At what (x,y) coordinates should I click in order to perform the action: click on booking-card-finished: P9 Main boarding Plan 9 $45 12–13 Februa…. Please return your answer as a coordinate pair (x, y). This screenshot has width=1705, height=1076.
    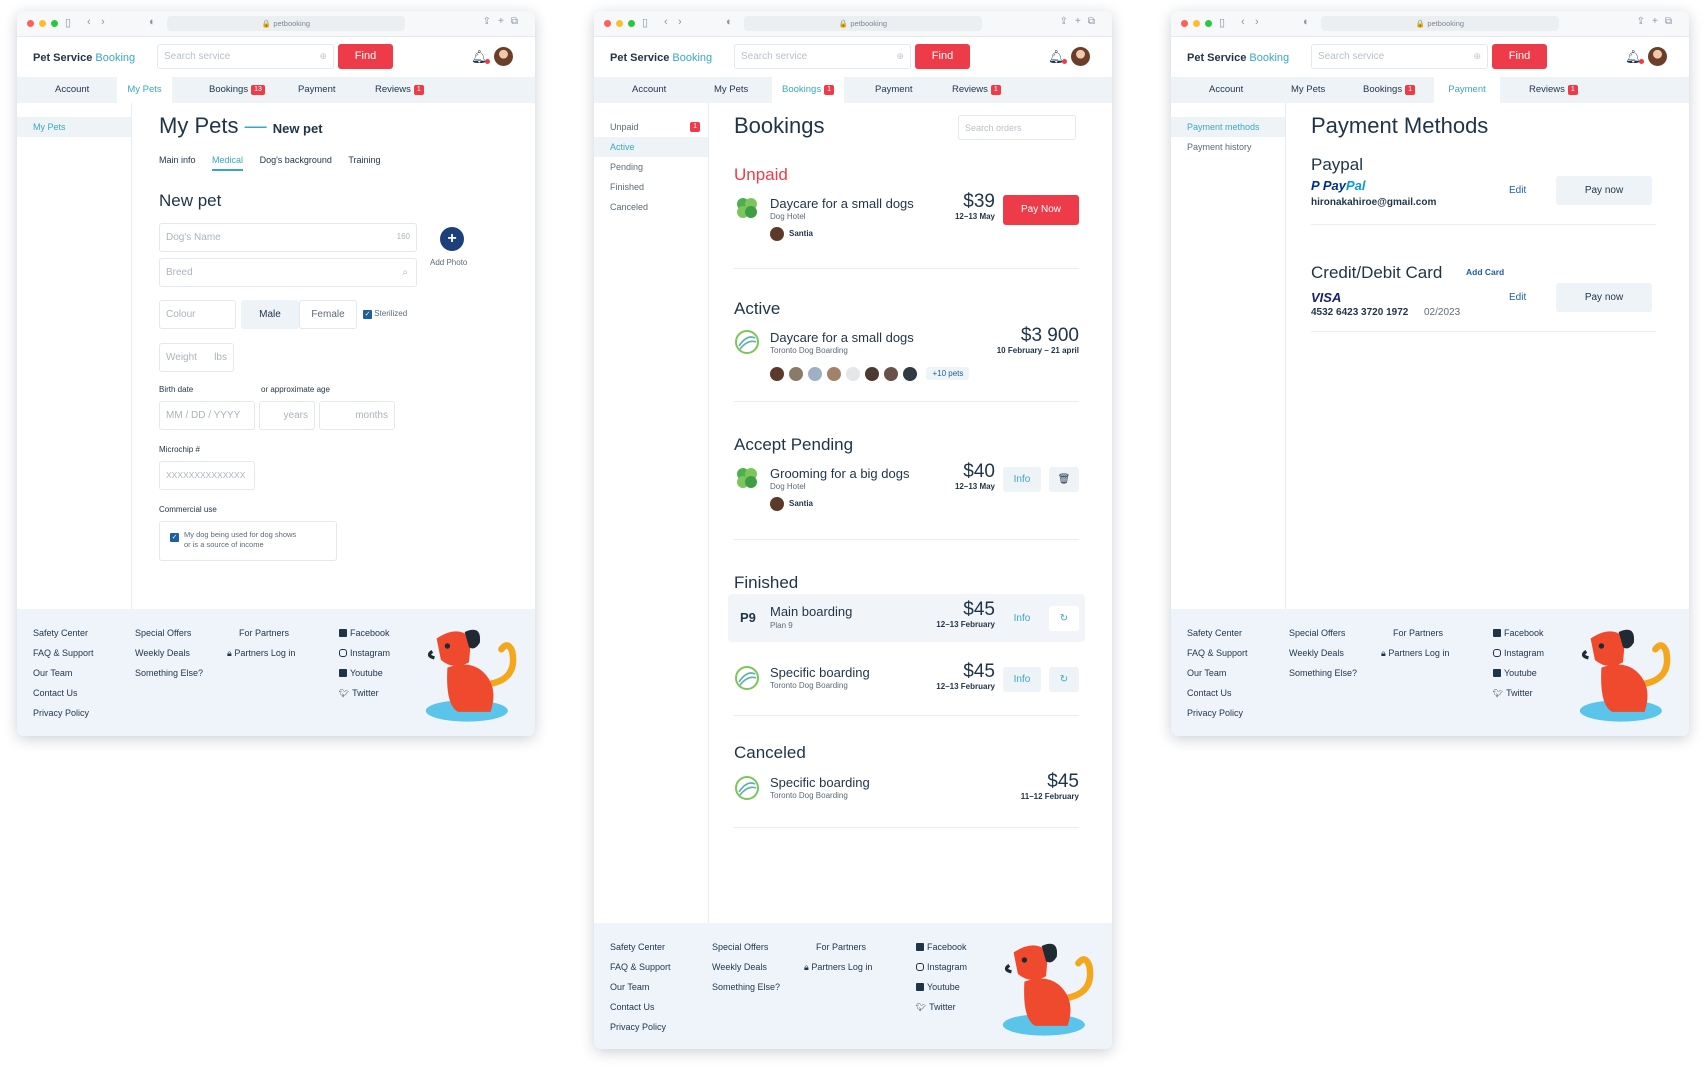
    Looking at the image, I should click on (906, 618).